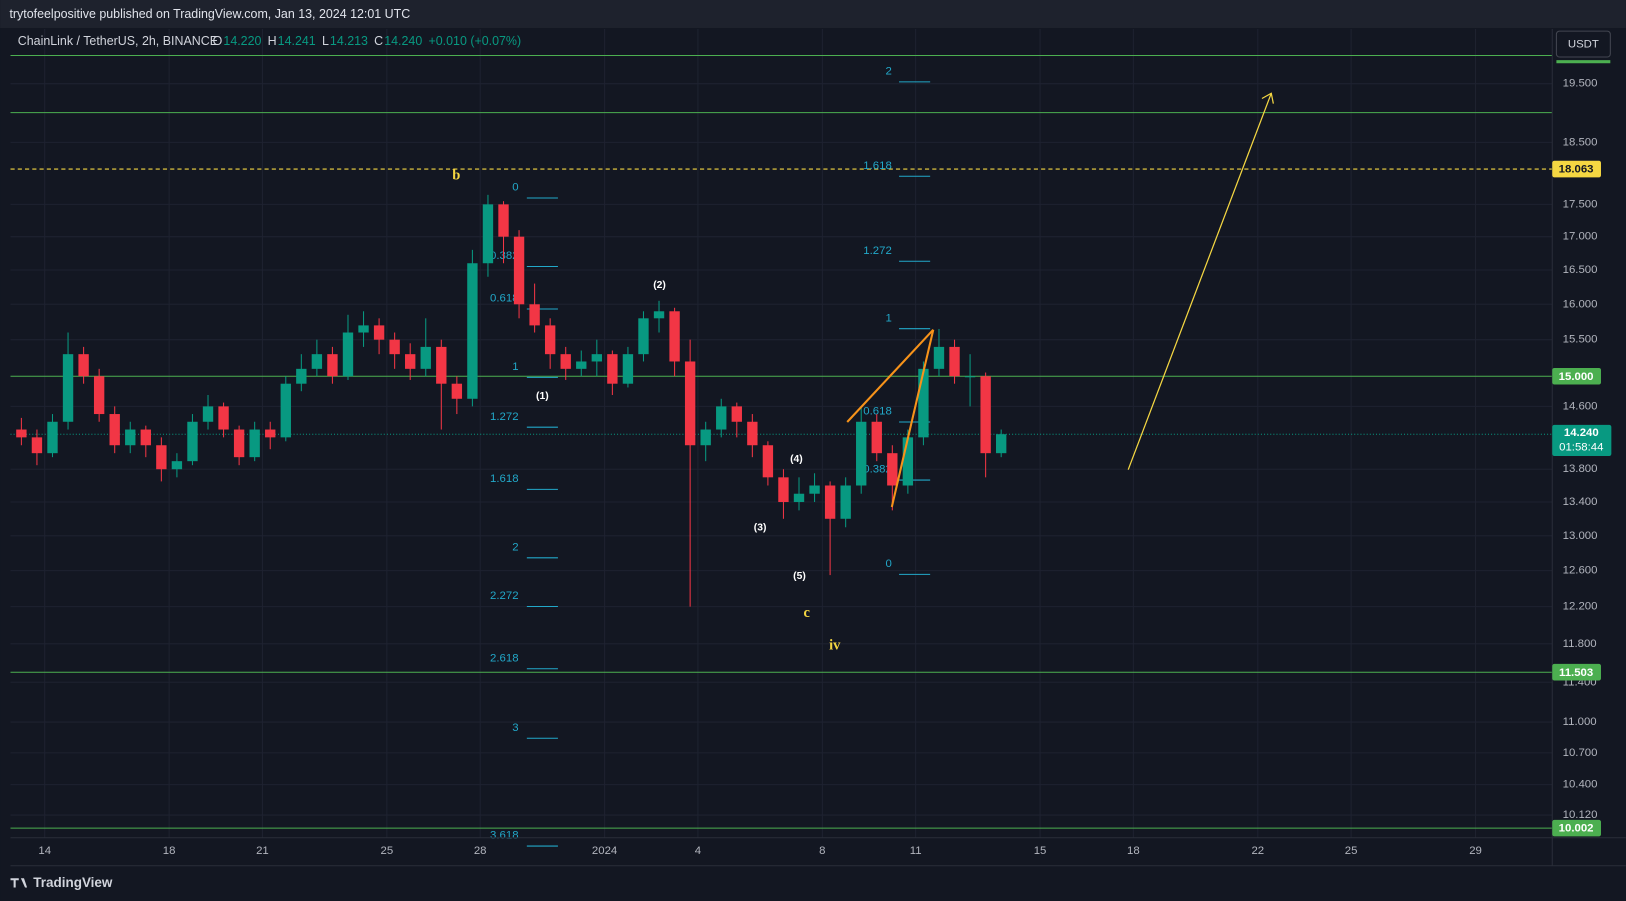 The image size is (1626, 901). What do you see at coordinates (1580, 571) in the screenshot?
I see `y-tick-label: 12.600` at bounding box center [1580, 571].